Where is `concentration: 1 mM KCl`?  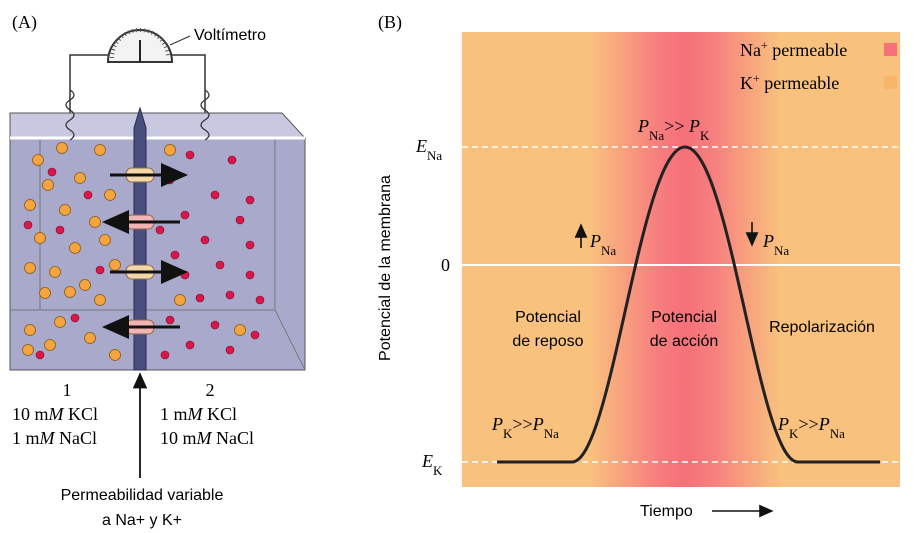
concentration: 1 mM KCl is located at coordinates (198, 414).